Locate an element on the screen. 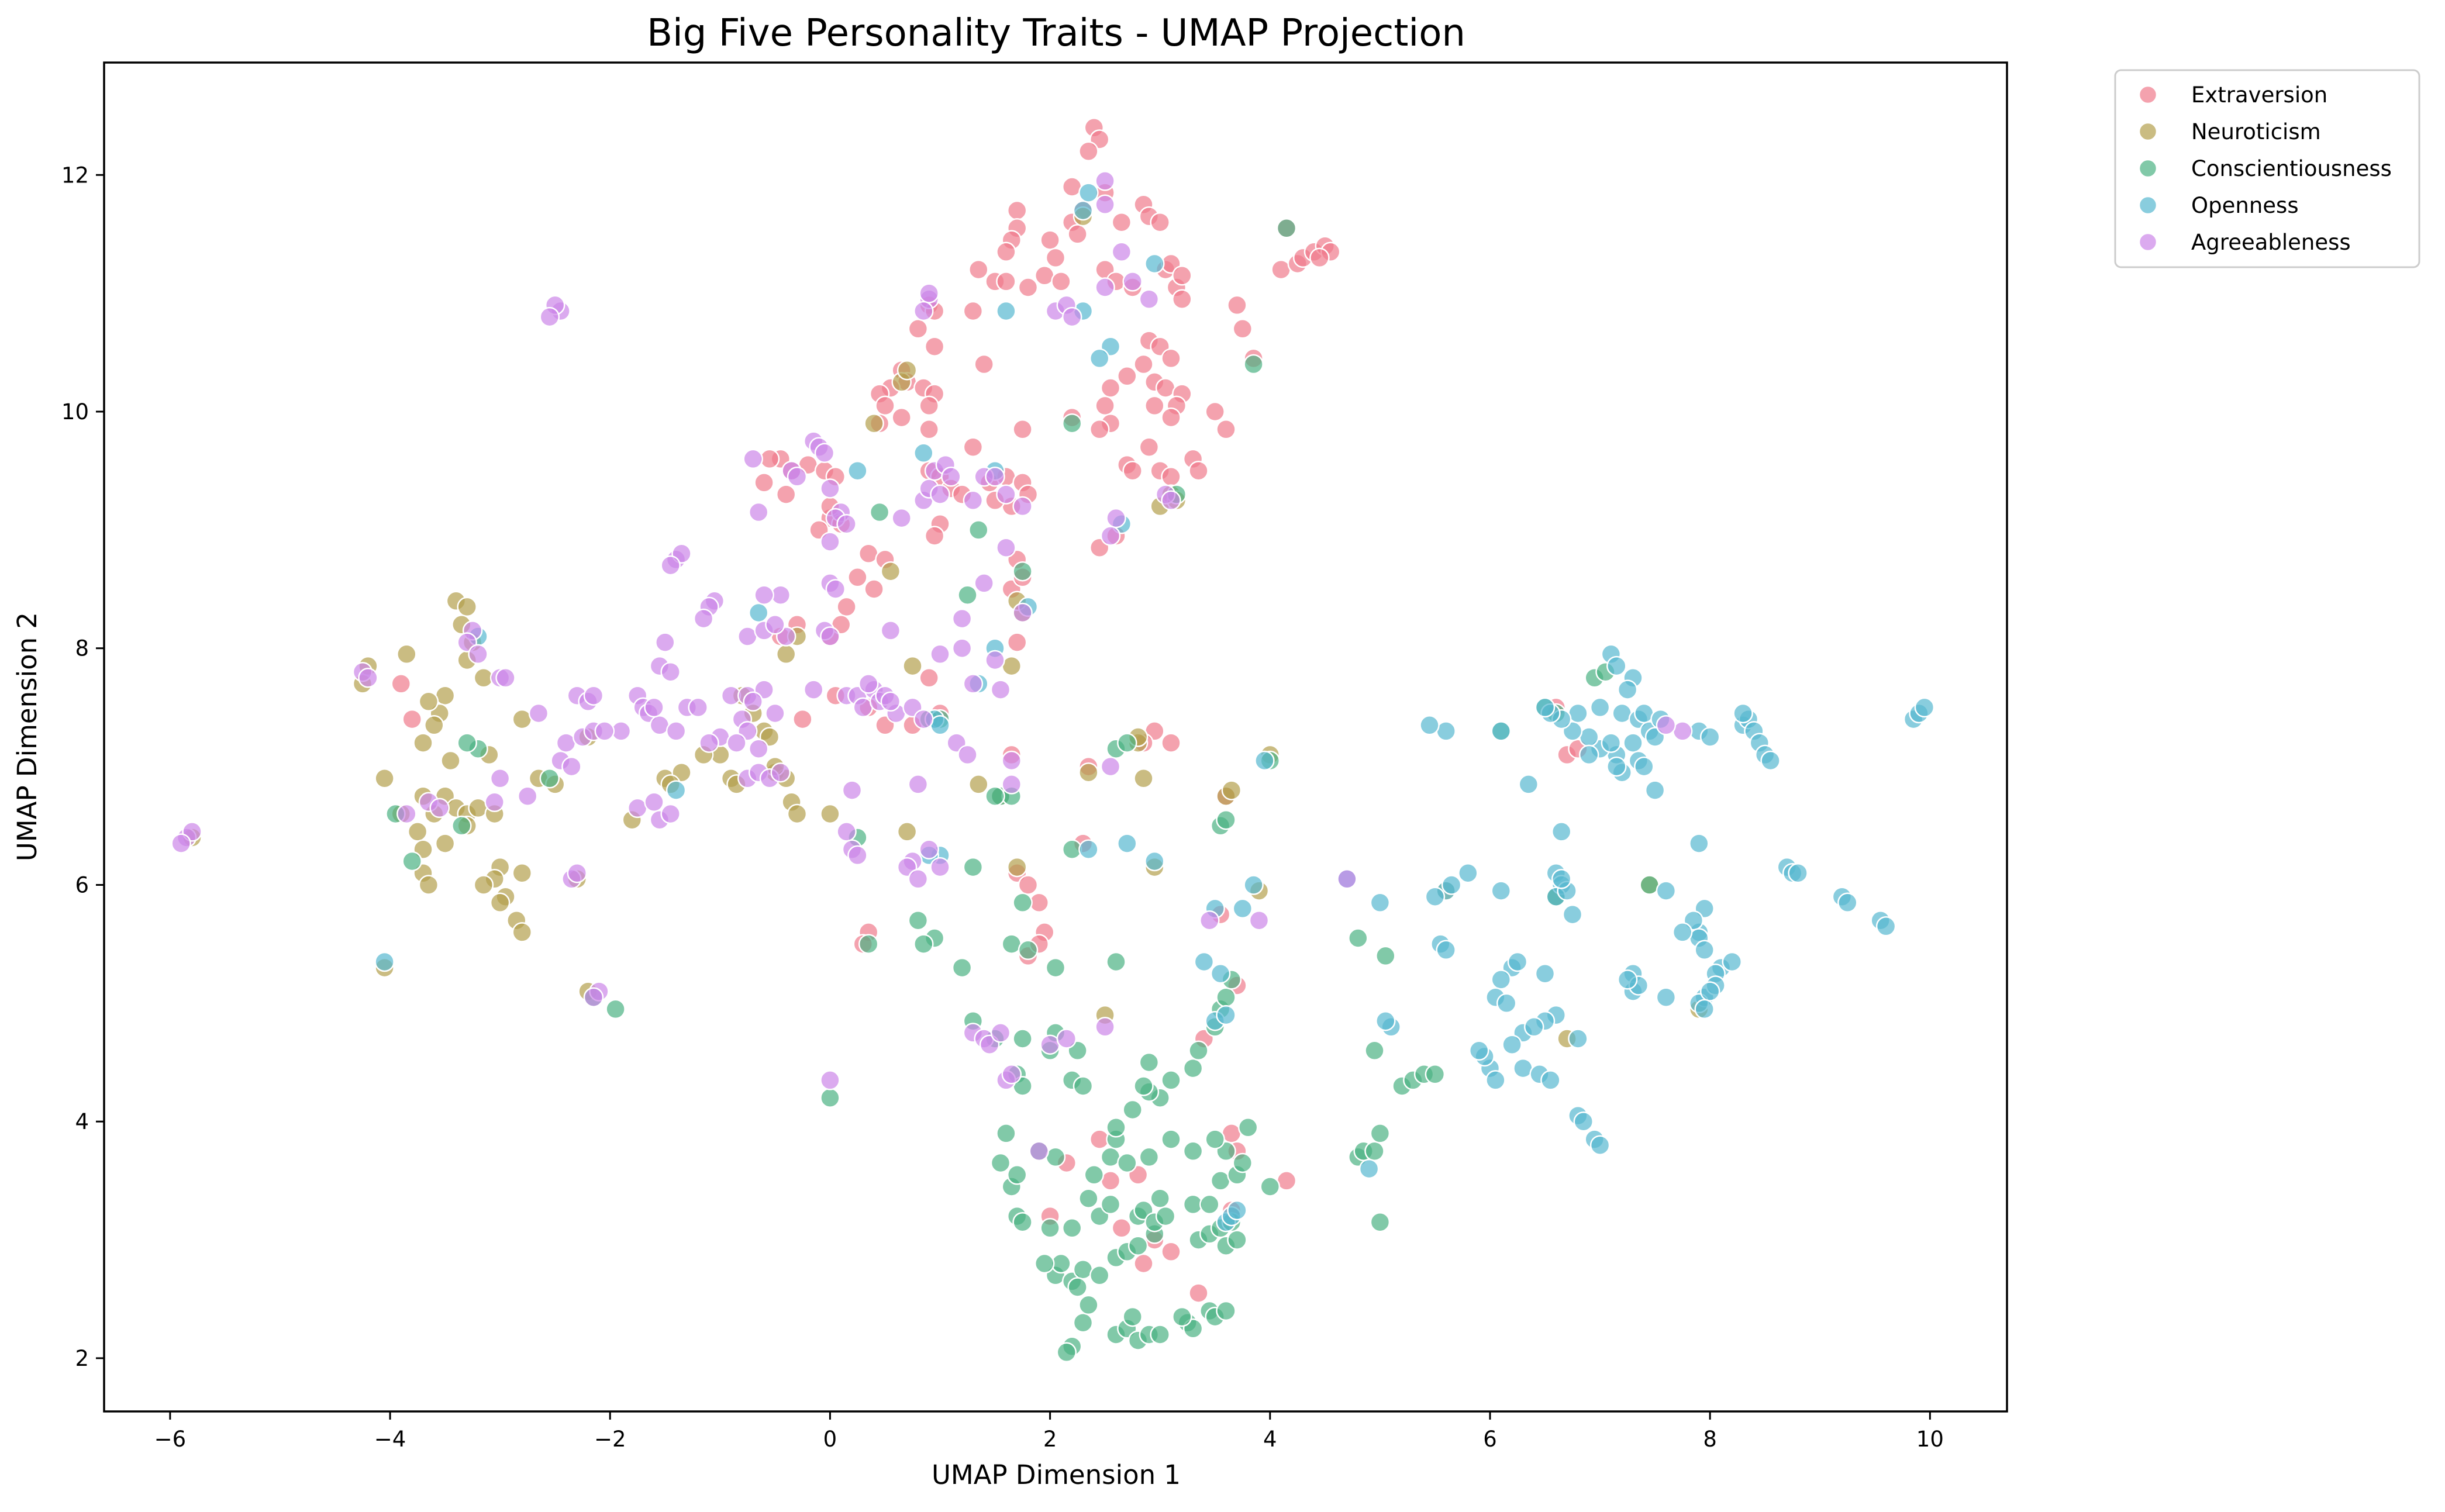 This screenshot has height=1512, width=2445. x-tick-label: 2 is located at coordinates (1050, 1439).